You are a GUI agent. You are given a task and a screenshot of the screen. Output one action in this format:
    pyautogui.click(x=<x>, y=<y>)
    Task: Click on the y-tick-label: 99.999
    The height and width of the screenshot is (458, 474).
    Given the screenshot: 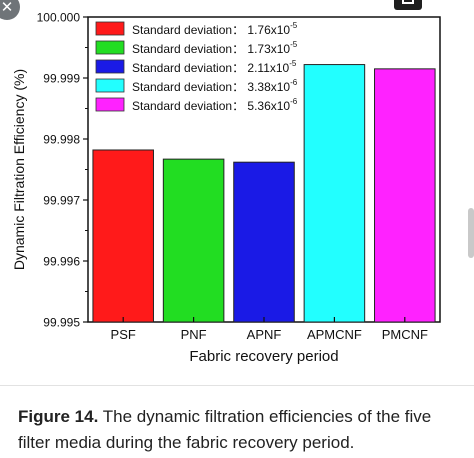 What is the action you would take?
    pyautogui.click(x=61, y=79)
    